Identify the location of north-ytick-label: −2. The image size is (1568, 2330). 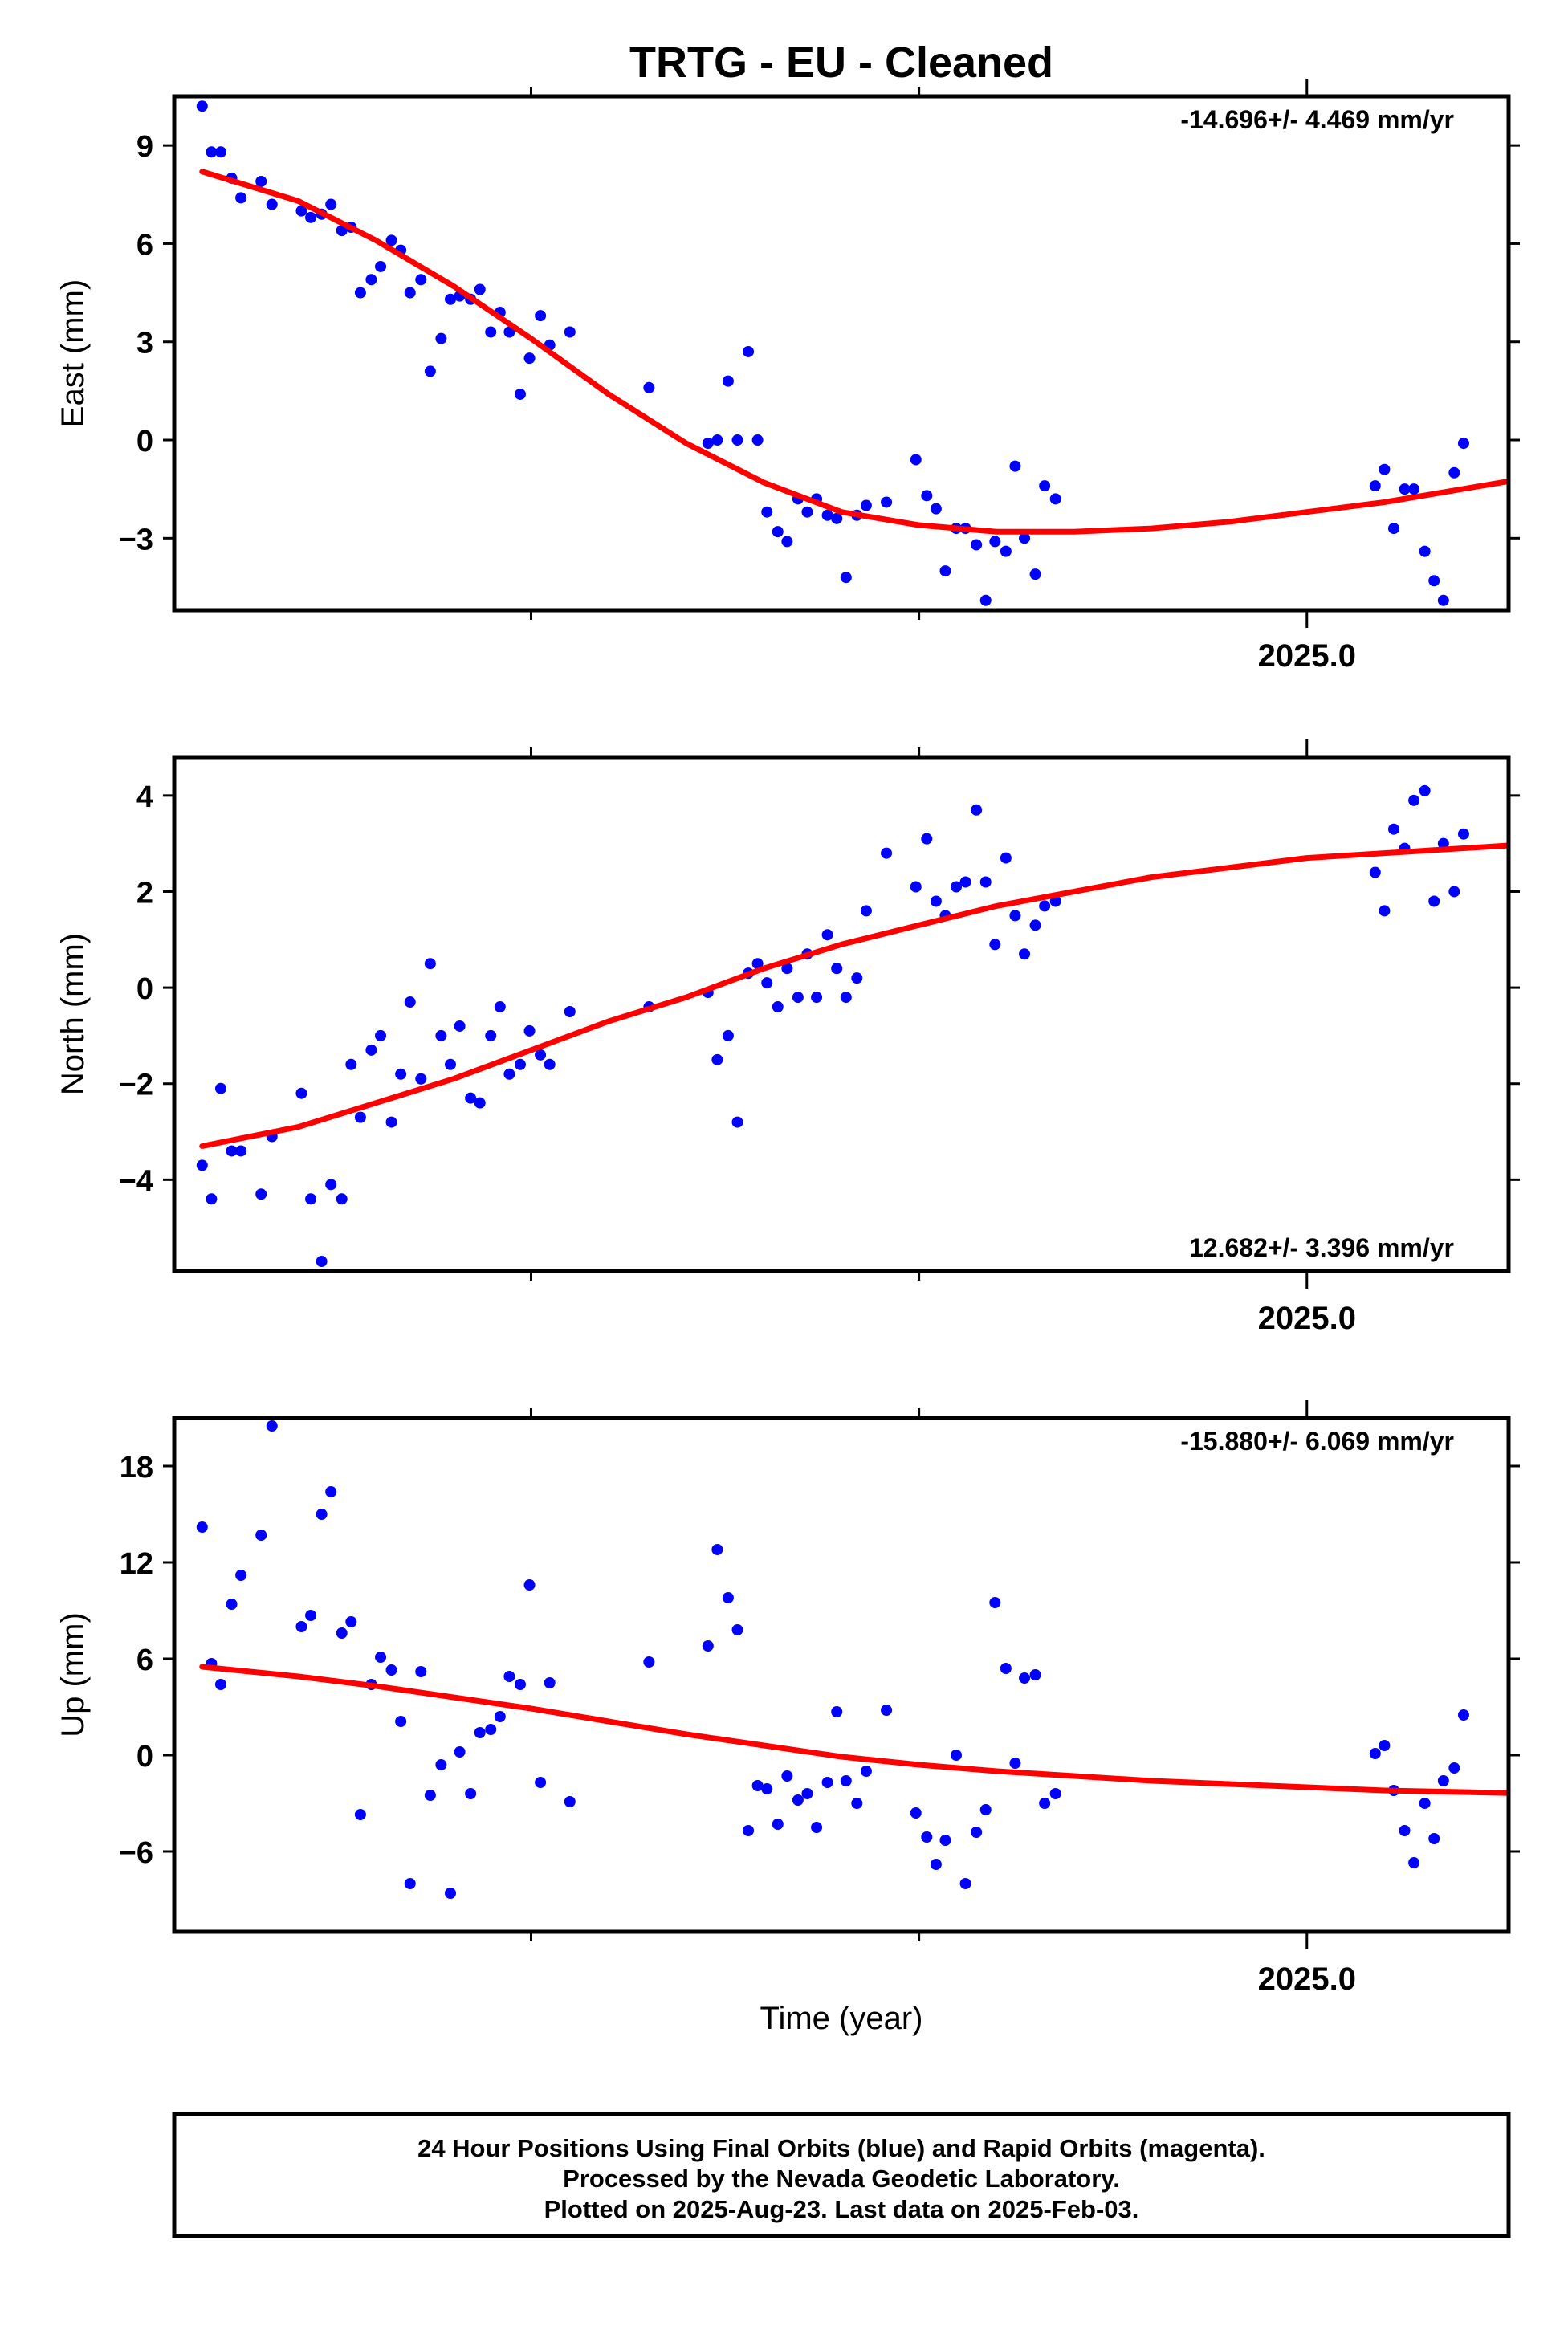
(136, 1085).